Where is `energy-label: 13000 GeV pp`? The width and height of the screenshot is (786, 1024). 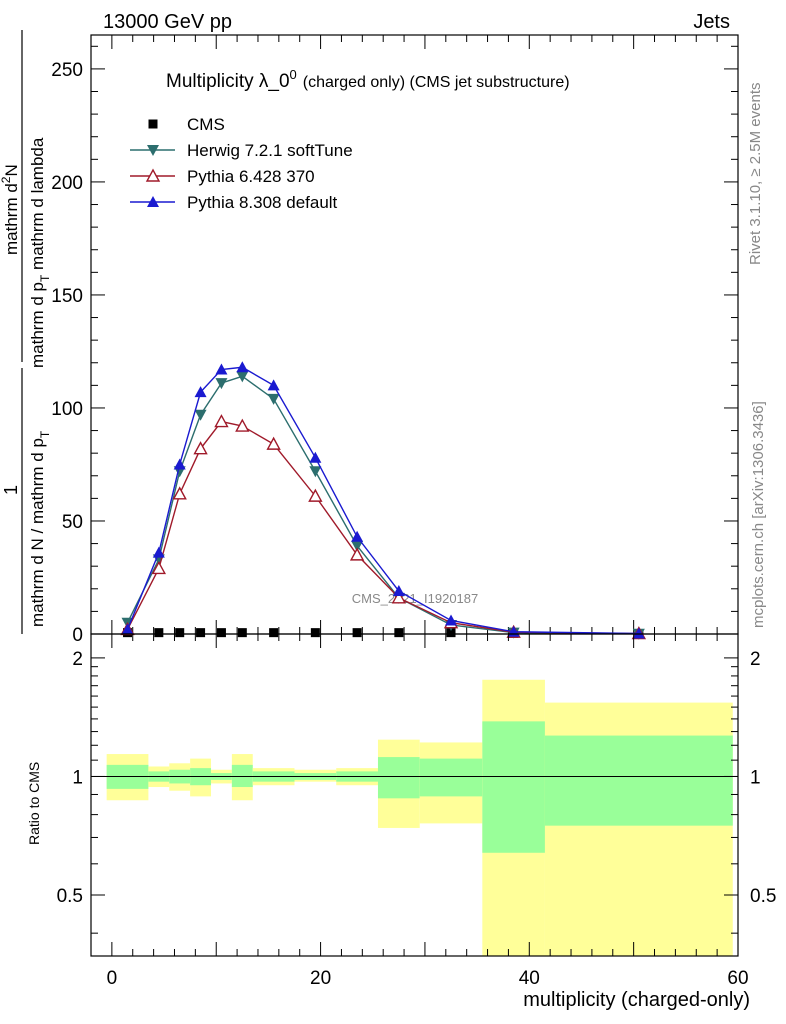 energy-label: 13000 GeV pp is located at coordinates (167, 22).